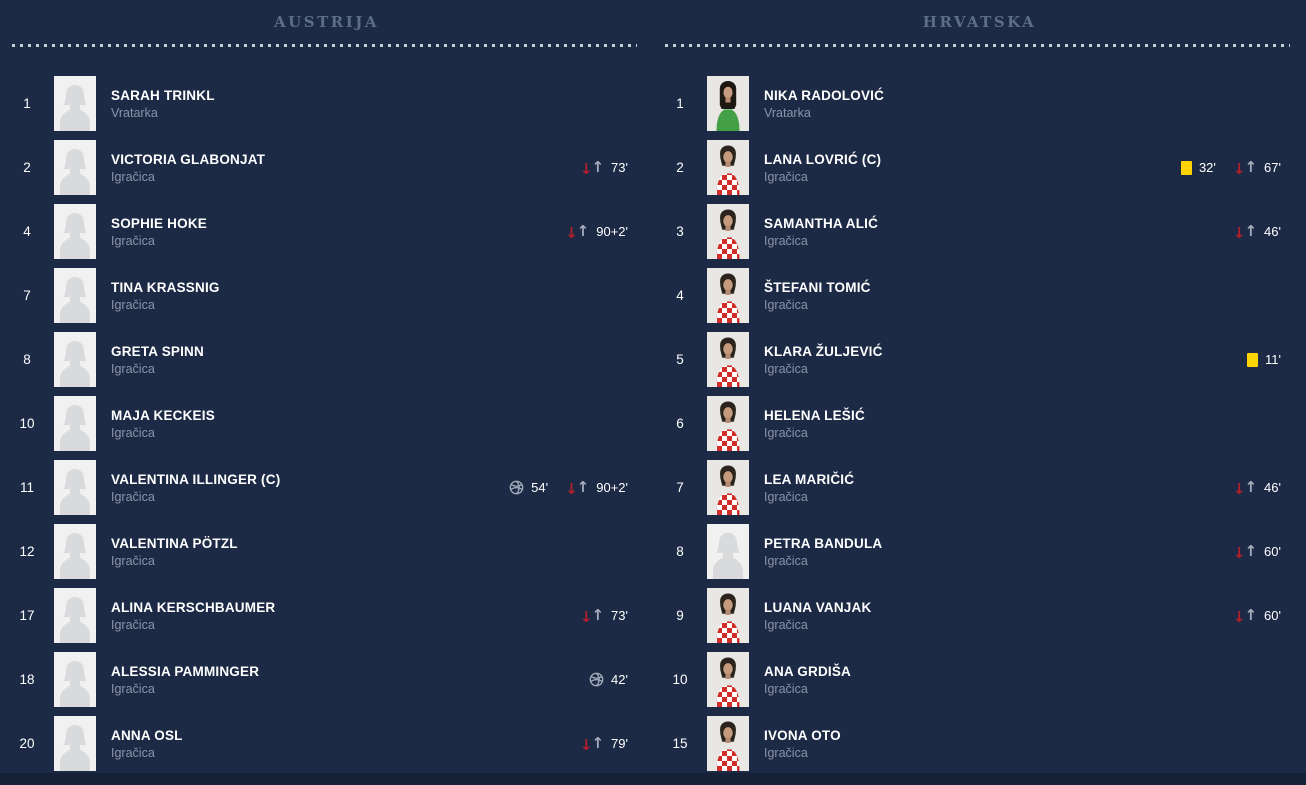  What do you see at coordinates (817, 296) in the screenshot?
I see `player-info: ŠTEFANI TOMIĆ Igračica` at bounding box center [817, 296].